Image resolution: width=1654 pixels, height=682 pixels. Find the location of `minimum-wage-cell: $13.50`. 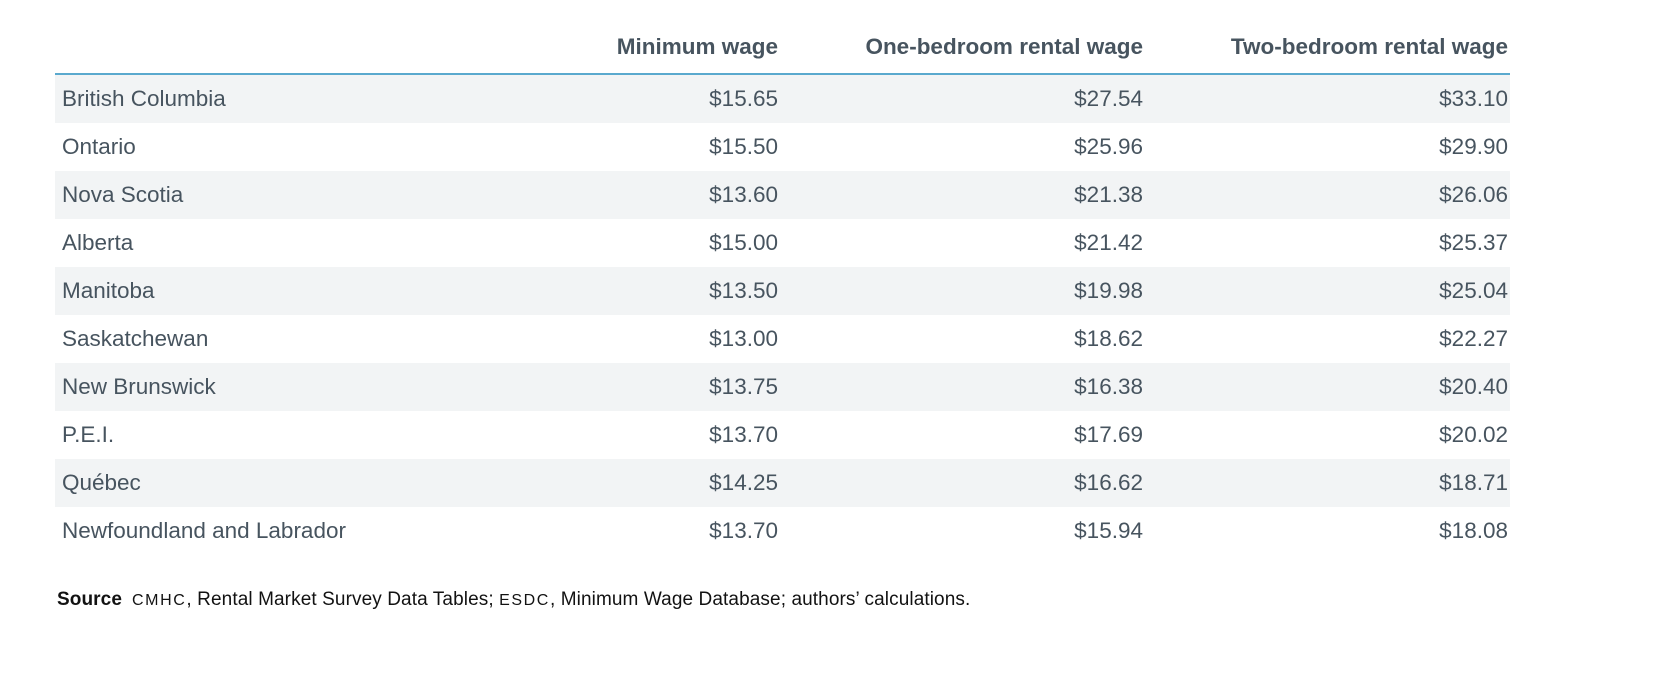

minimum-wage-cell: $13.50 is located at coordinates (743, 290).